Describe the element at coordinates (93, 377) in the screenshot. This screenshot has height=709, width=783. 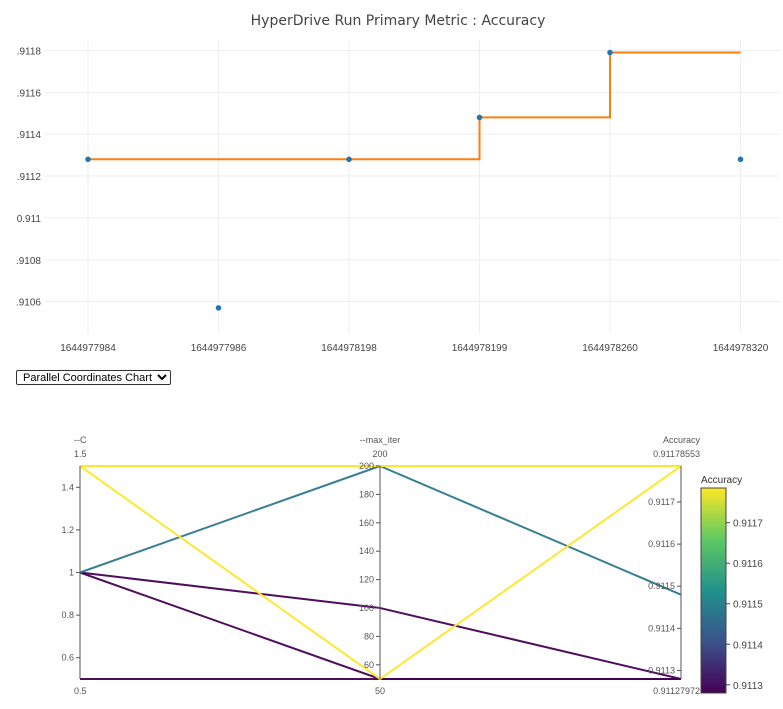
I see `chart-type-select: Parallel Coordinates Chart` at that location.